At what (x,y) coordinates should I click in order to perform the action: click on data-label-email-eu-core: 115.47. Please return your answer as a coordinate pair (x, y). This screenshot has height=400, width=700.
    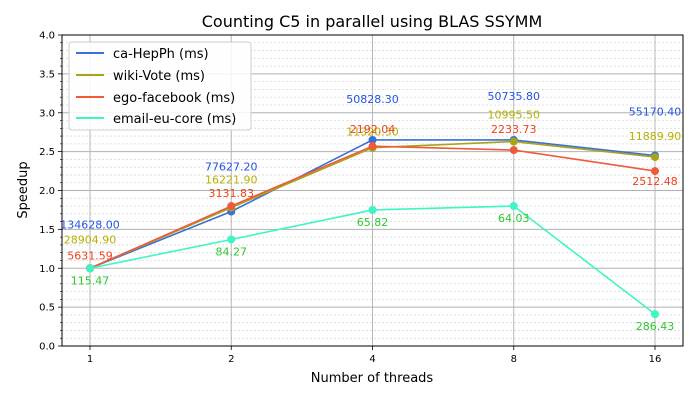
    Looking at the image, I should click on (90, 280).